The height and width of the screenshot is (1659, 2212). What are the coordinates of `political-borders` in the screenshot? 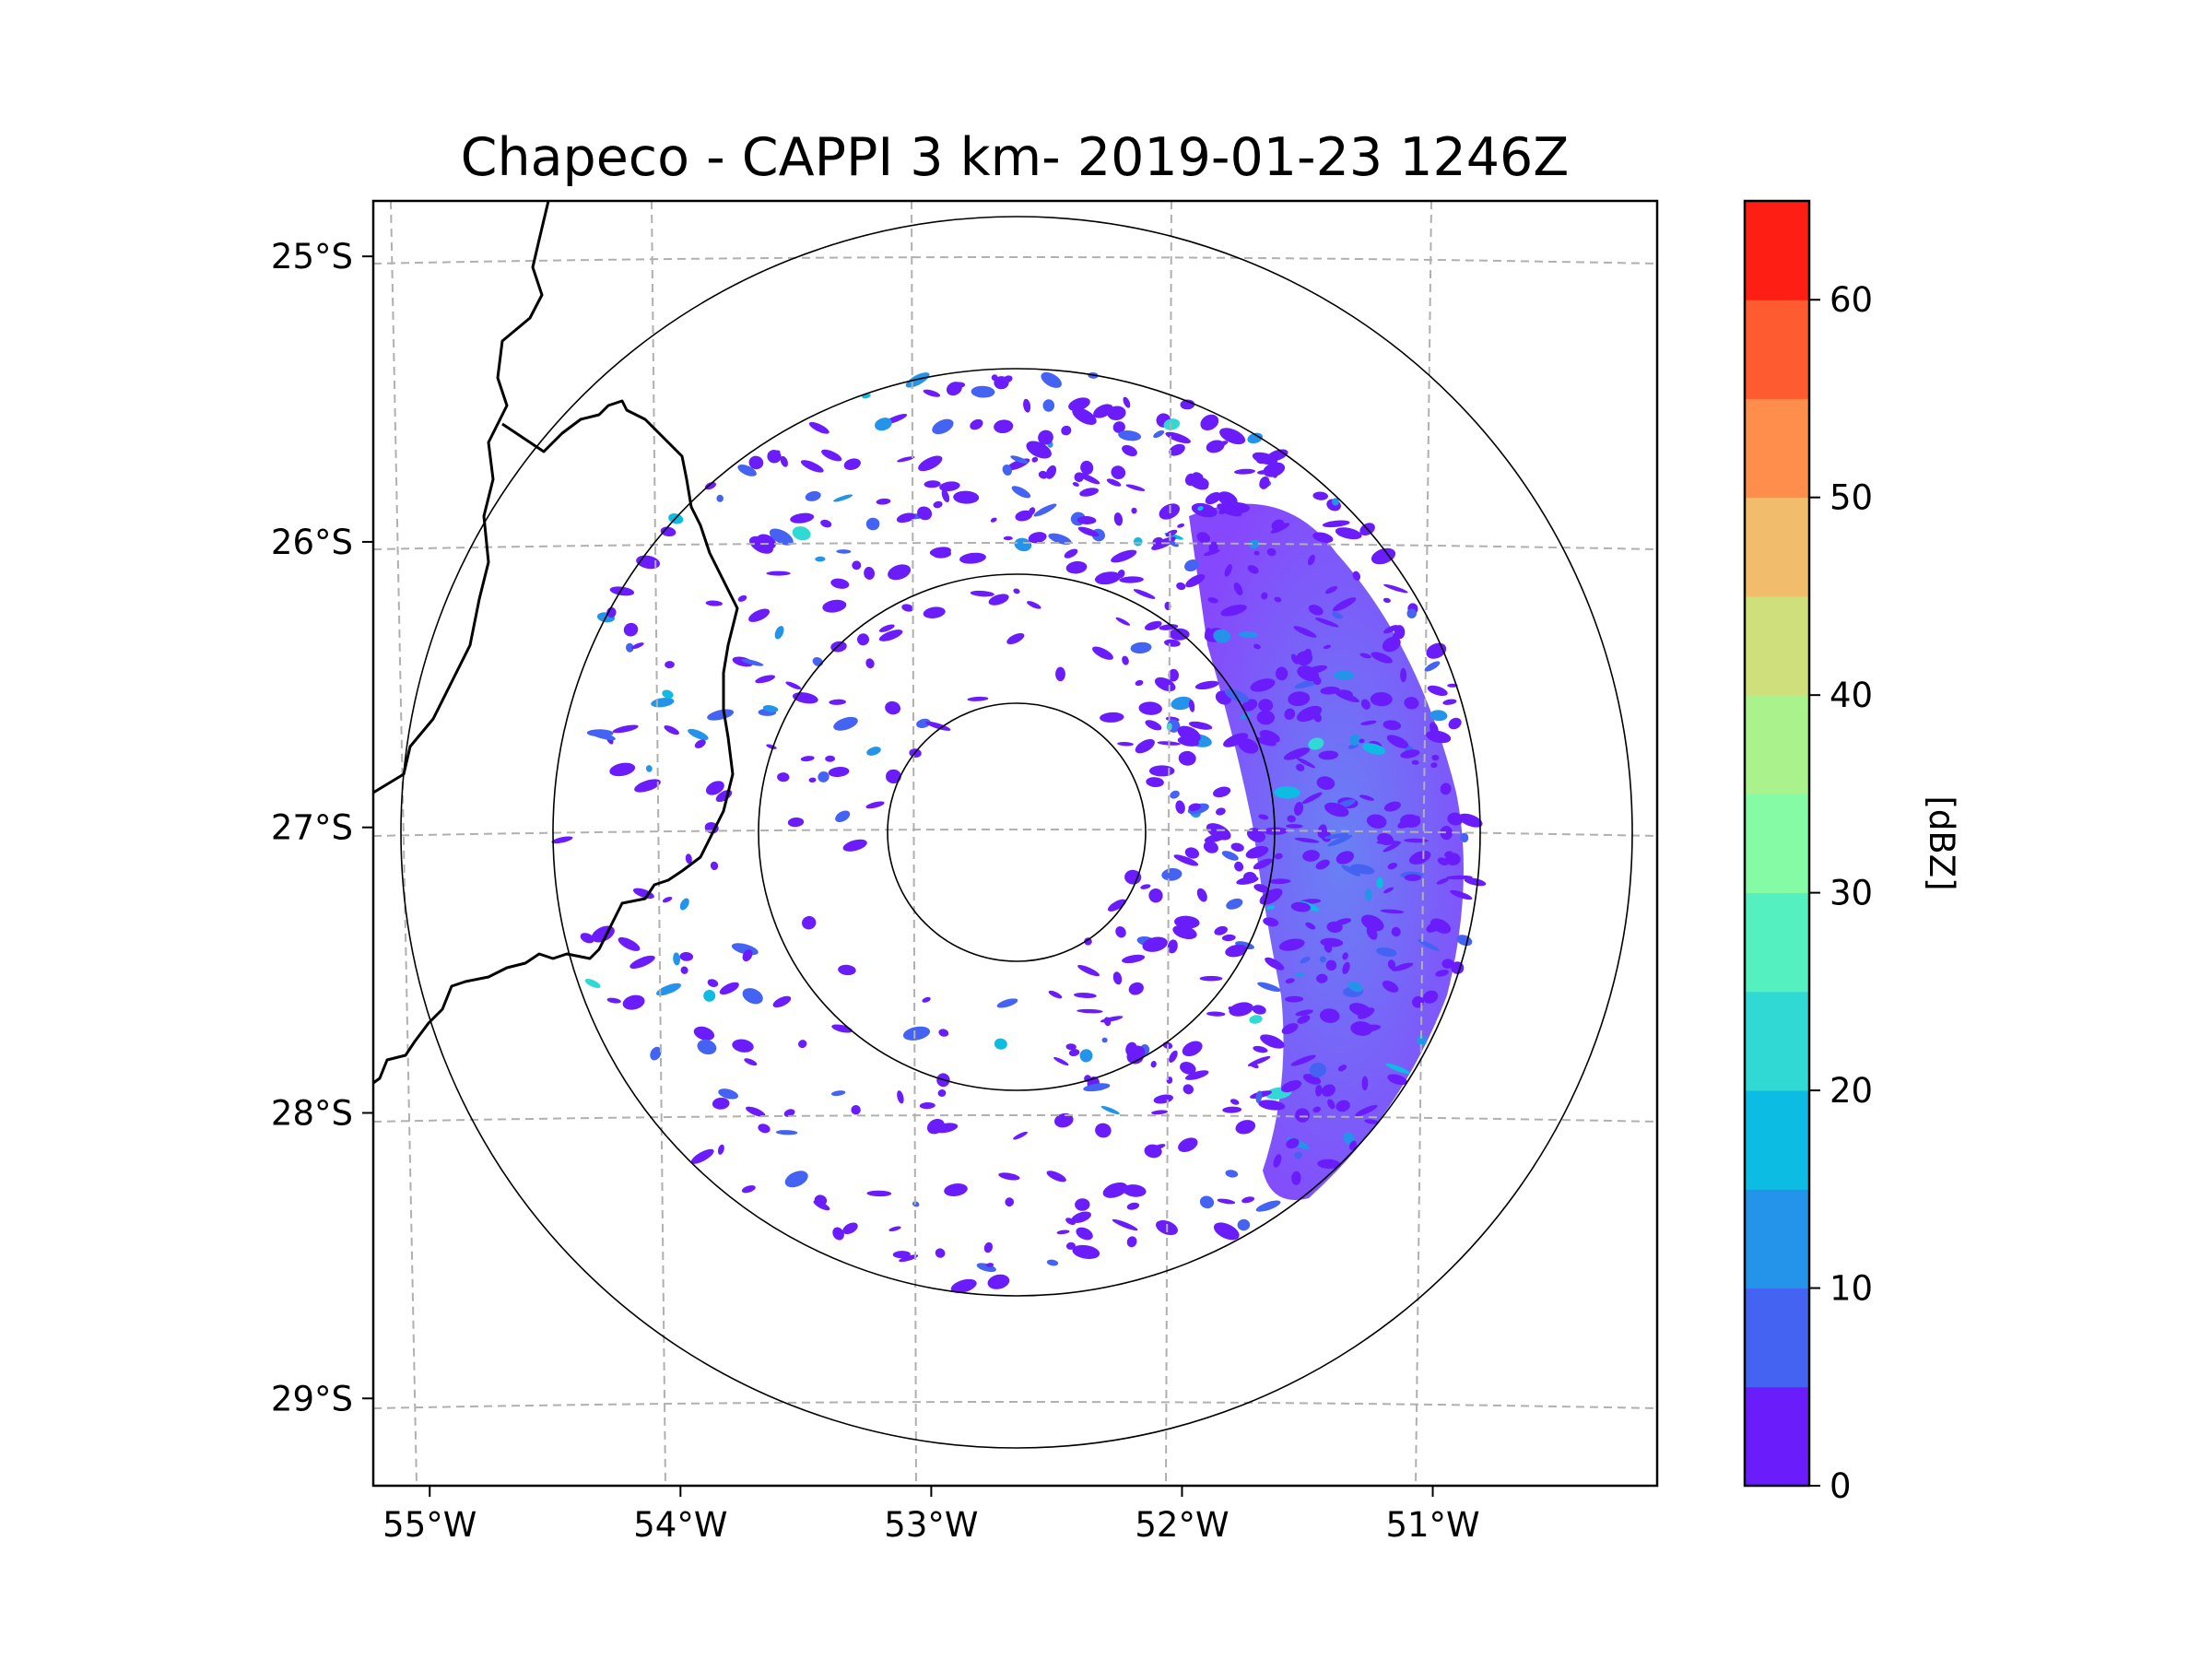 It's located at (556, 643).